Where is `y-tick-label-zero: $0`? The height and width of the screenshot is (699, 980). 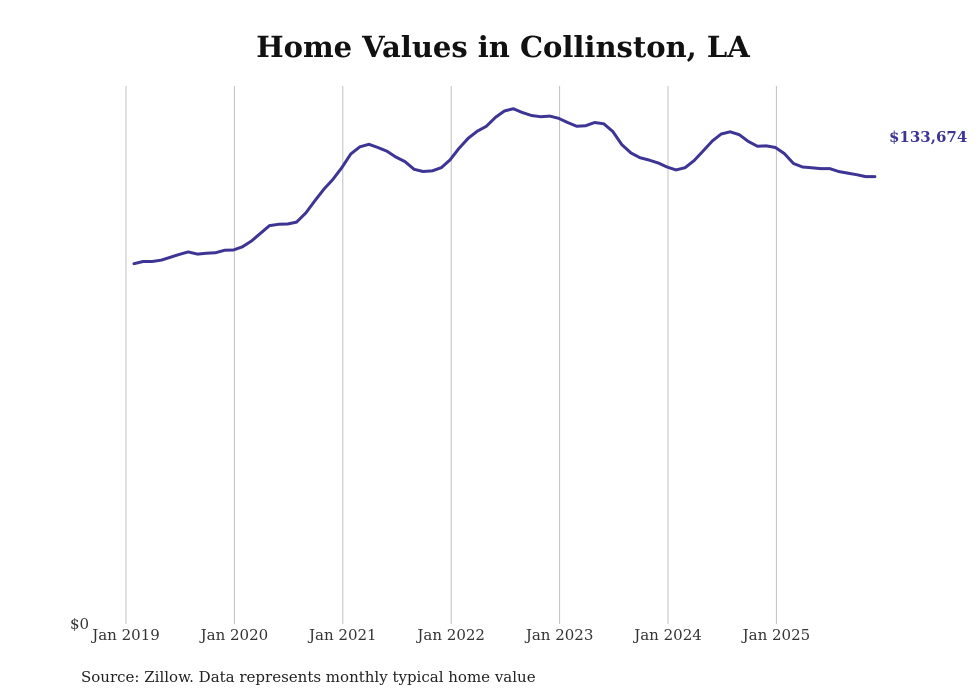 y-tick-label-zero: $0 is located at coordinates (79, 624).